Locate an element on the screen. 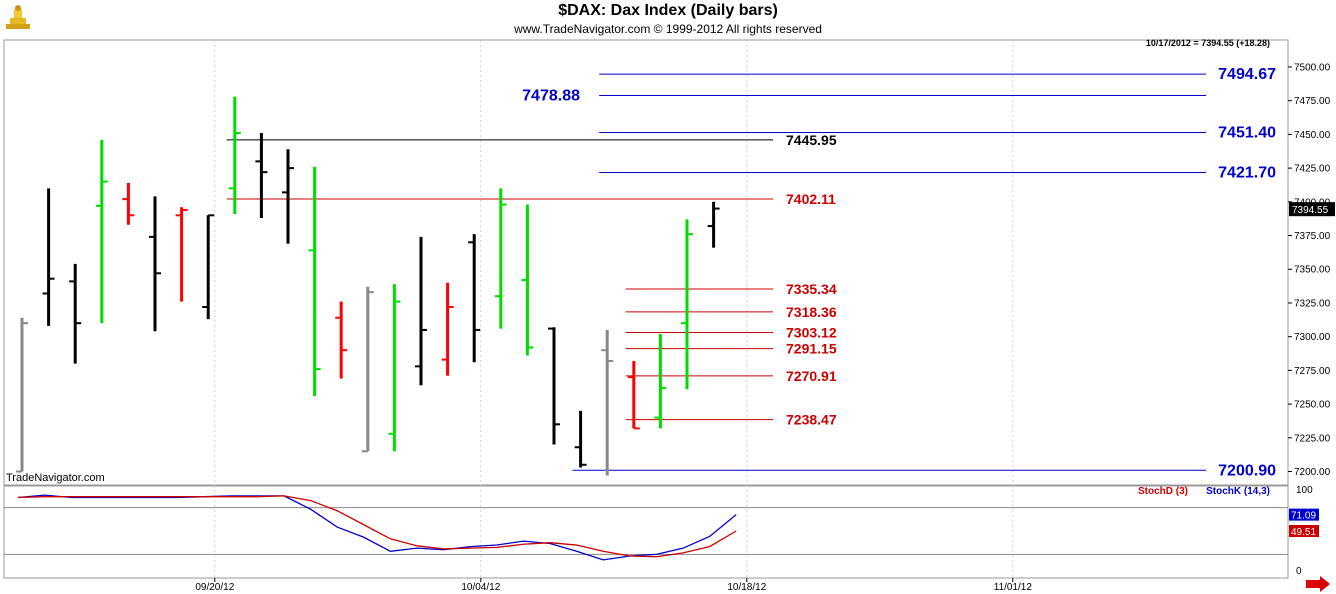  tradenavigator-logo-icon is located at coordinates (18, 17).